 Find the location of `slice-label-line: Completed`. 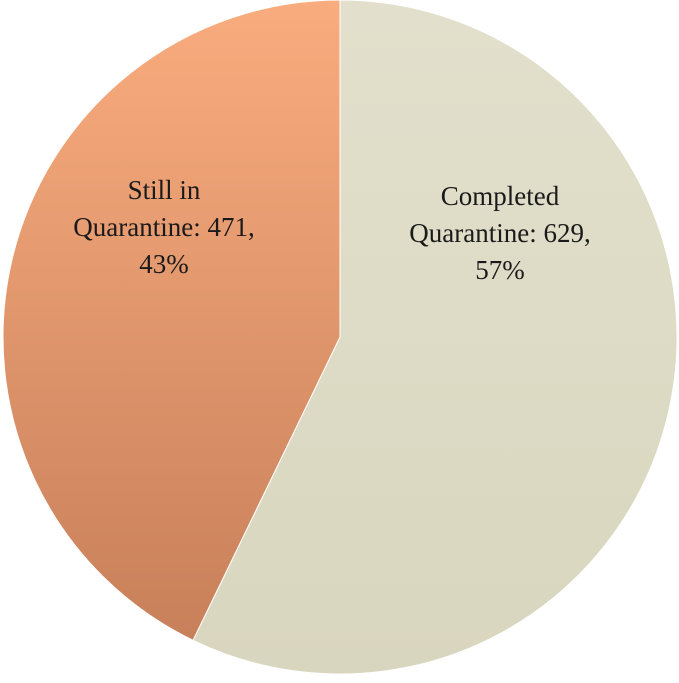

slice-label-line: Completed is located at coordinates (500, 196).